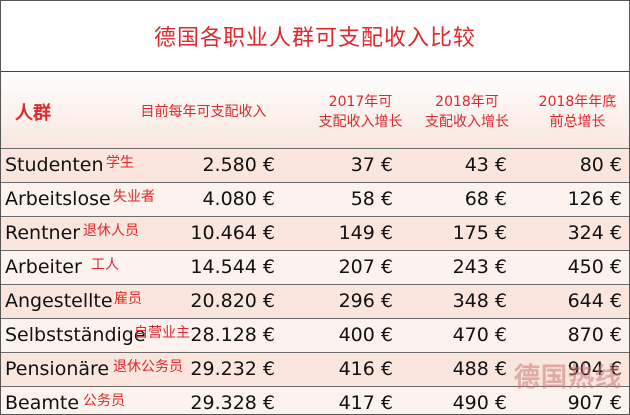 The width and height of the screenshot is (630, 415). I want to click on row-group-de: Arbeitslose, so click(58, 199).